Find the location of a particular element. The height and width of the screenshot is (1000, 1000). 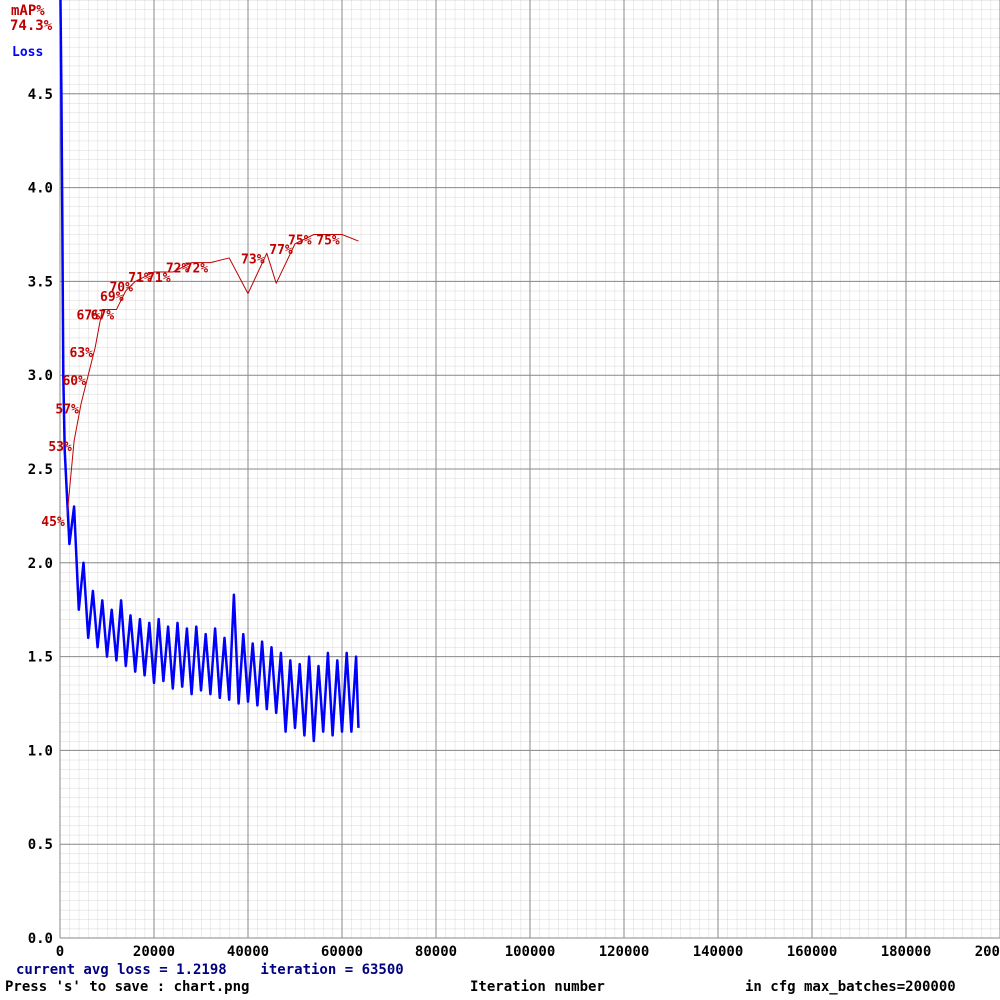

x-tick-label: 0 is located at coordinates (60, 952).